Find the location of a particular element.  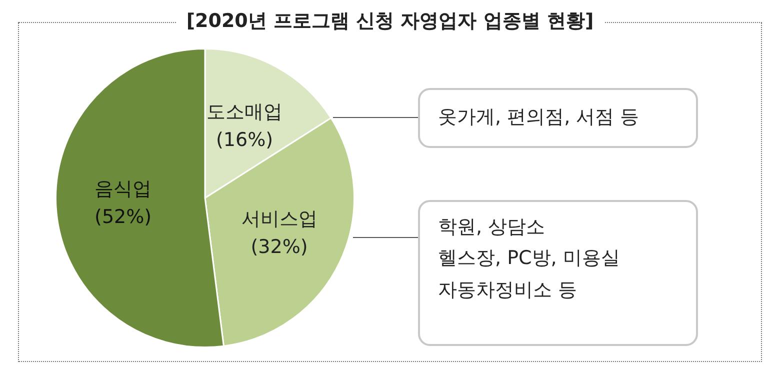

data-label: (52%) is located at coordinates (123, 217).